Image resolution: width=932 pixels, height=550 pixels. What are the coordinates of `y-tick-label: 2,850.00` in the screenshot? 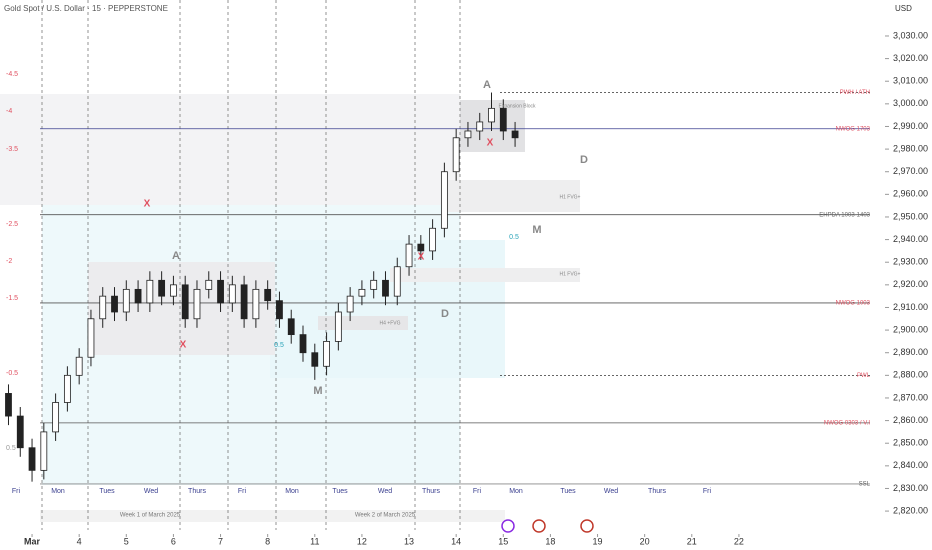 It's located at (910, 443).